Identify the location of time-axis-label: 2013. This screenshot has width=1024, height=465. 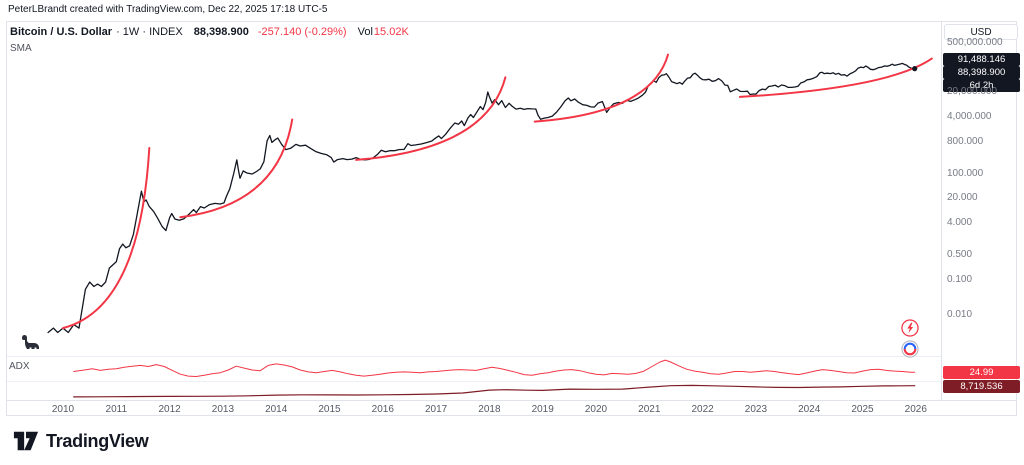
(223, 409).